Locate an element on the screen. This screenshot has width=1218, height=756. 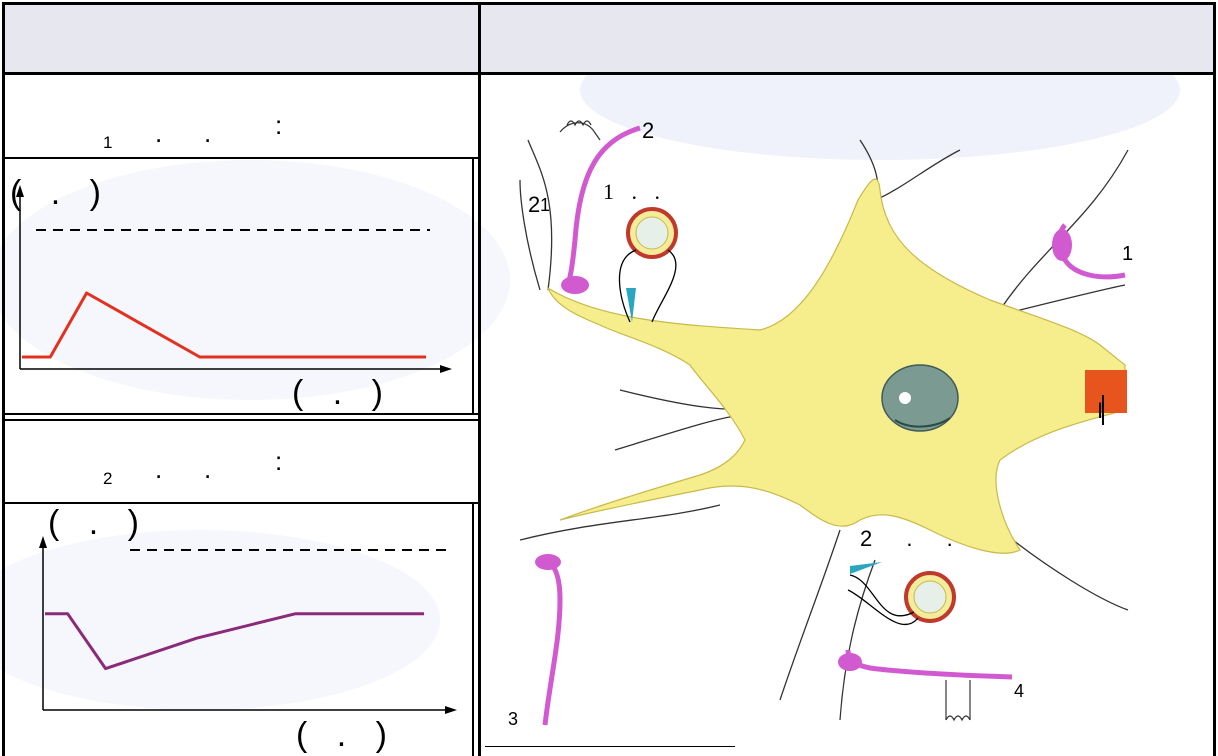
graph1-y-arrow is located at coordinates (20, 191).